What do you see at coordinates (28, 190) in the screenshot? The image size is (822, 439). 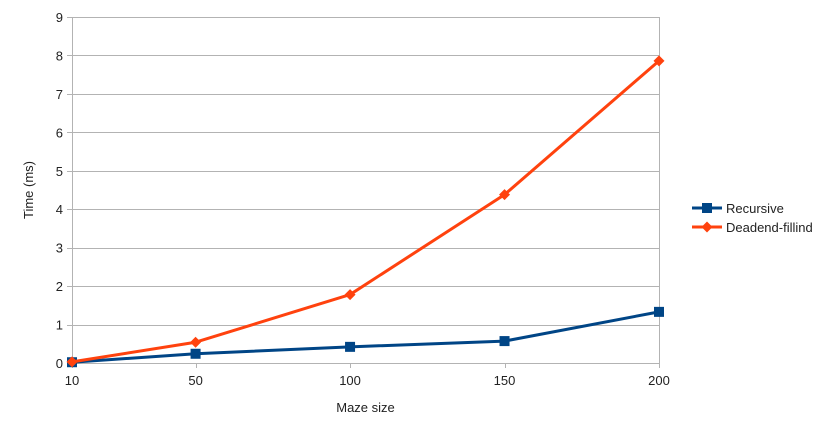 I see `y-axis-title: Time (ms)` at bounding box center [28, 190].